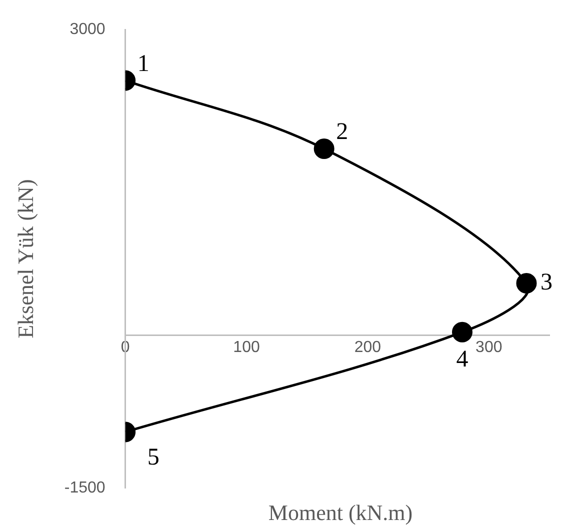  What do you see at coordinates (25, 258) in the screenshot?
I see `y-axis-title: Eksenel Yük (kN)` at bounding box center [25, 258].